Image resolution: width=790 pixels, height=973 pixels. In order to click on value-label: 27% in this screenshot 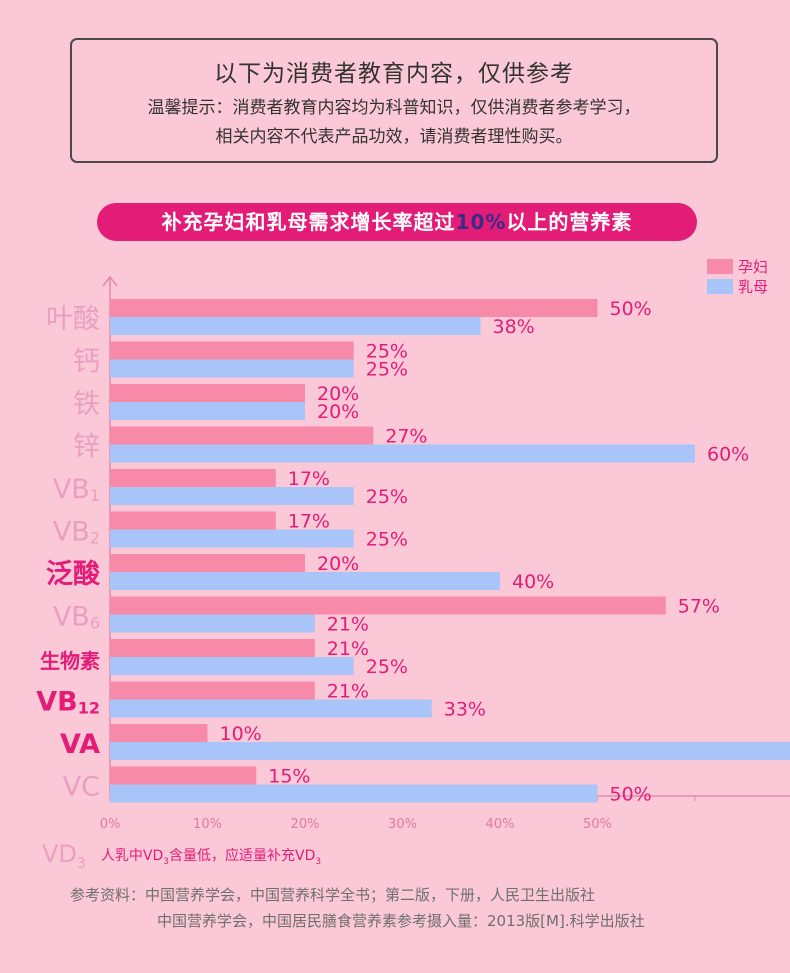, I will do `click(406, 437)`.